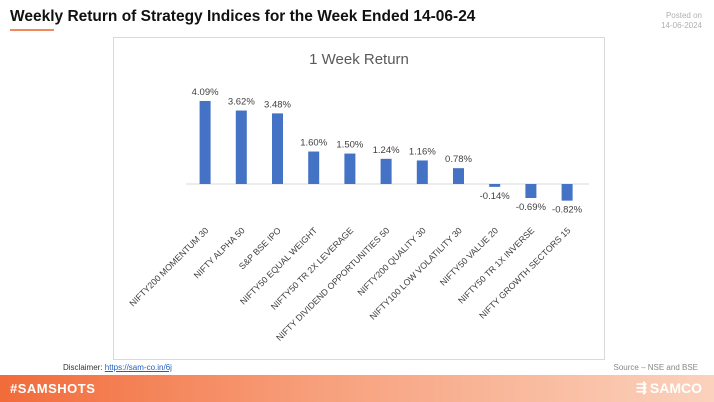  Describe the element at coordinates (138, 367) in the screenshot. I see `disclaimer-link: https://sam-co.in/6j` at that location.